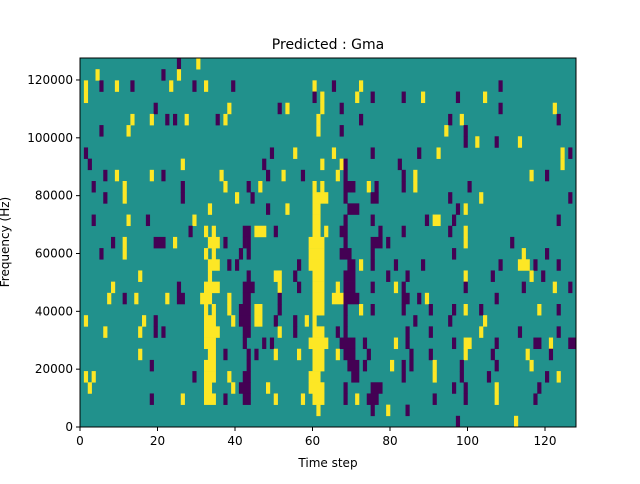  What do you see at coordinates (69, 427) in the screenshot?
I see `y-tick-label: 0` at bounding box center [69, 427].